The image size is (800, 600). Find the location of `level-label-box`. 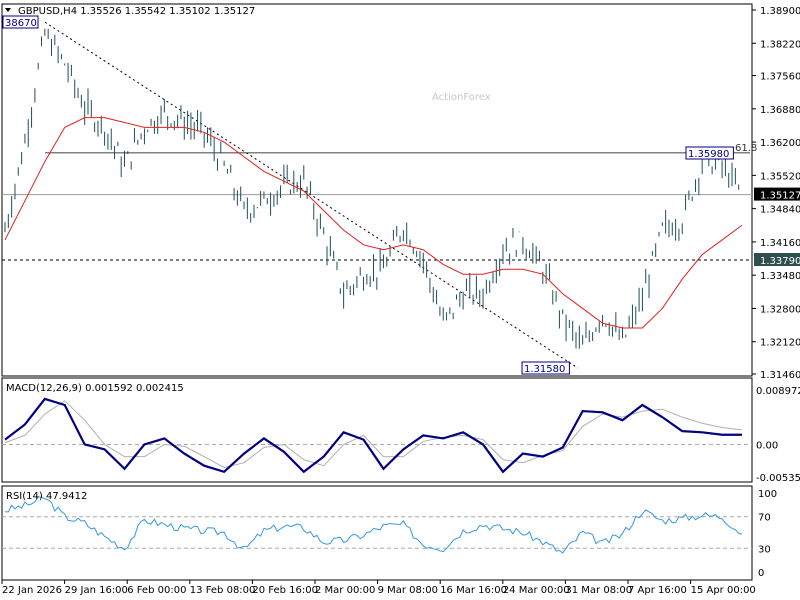

level-label-box is located at coordinates (709, 153).